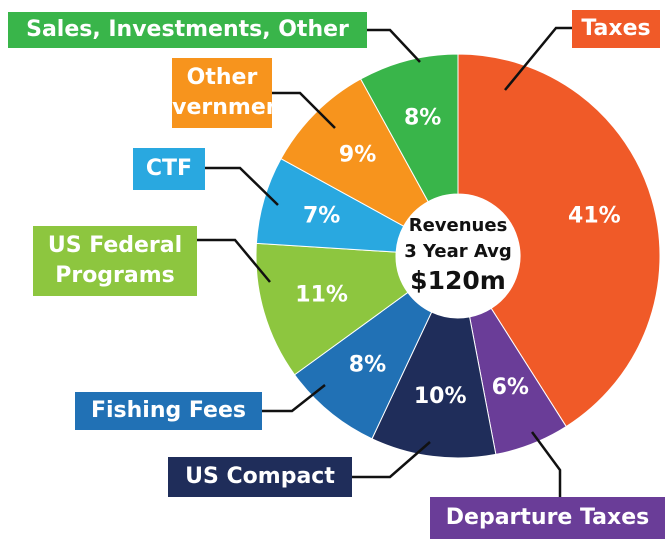  I want to click on donut-hole, so click(458, 256).